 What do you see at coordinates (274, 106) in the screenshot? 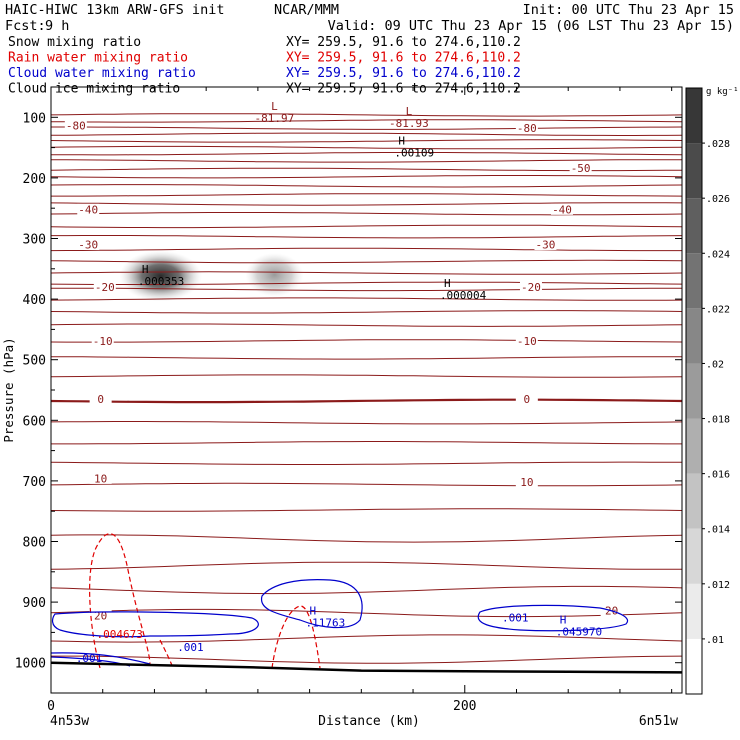
I see `isotherm-extremum-kind: L` at bounding box center [274, 106].